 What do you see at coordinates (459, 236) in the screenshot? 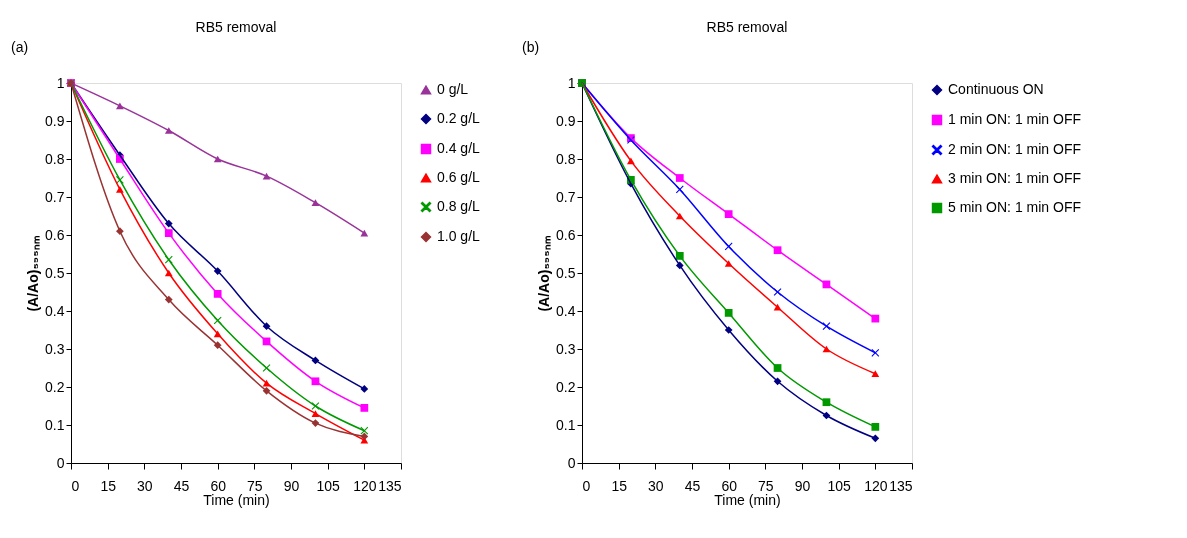
I see `legend-label: 1.0 g/L` at bounding box center [459, 236].